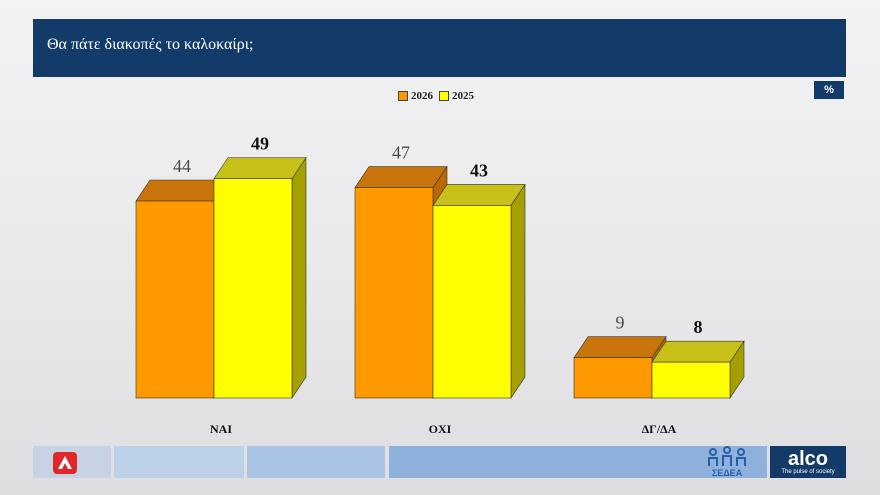  Describe the element at coordinates (479, 170) in the screenshot. I see `data-label-series-2025-cat-1: 43` at that location.